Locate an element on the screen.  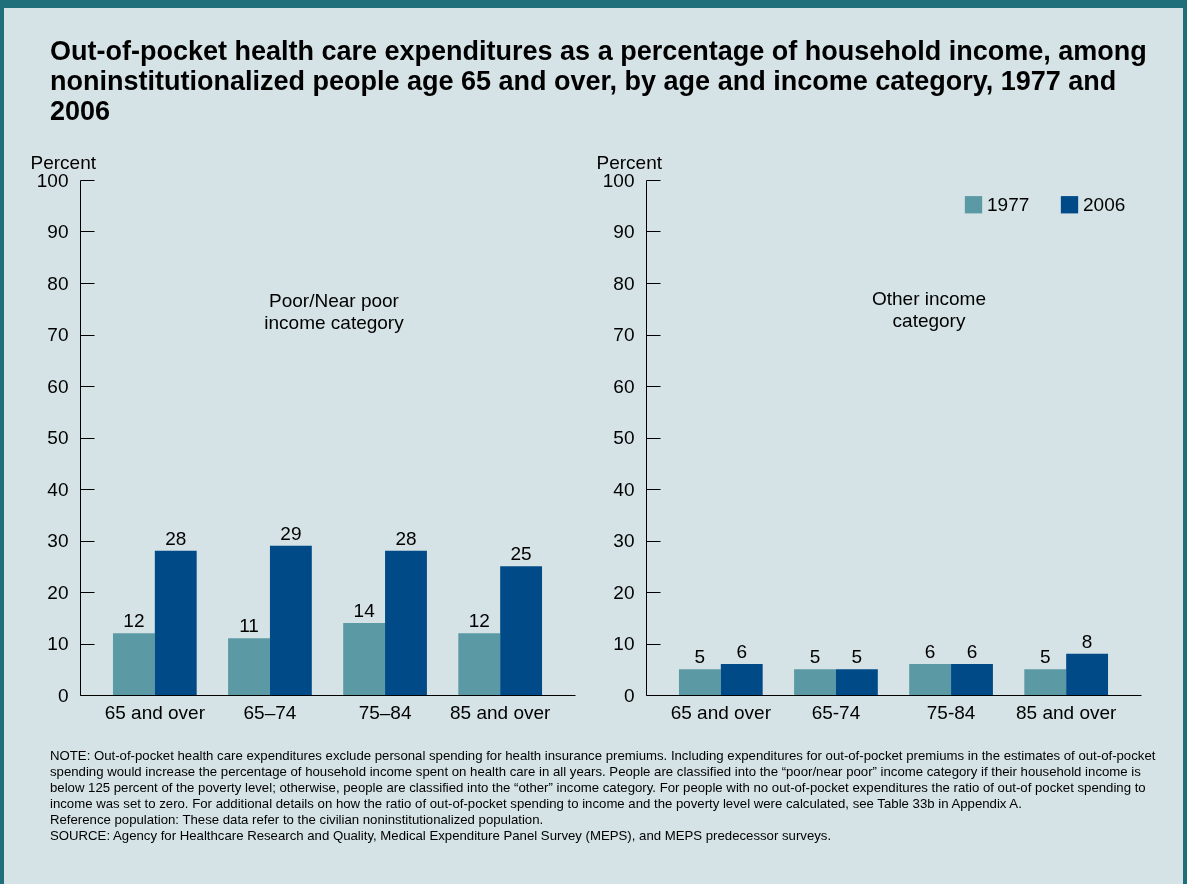
legend-label: 2006 is located at coordinates (1104, 204).